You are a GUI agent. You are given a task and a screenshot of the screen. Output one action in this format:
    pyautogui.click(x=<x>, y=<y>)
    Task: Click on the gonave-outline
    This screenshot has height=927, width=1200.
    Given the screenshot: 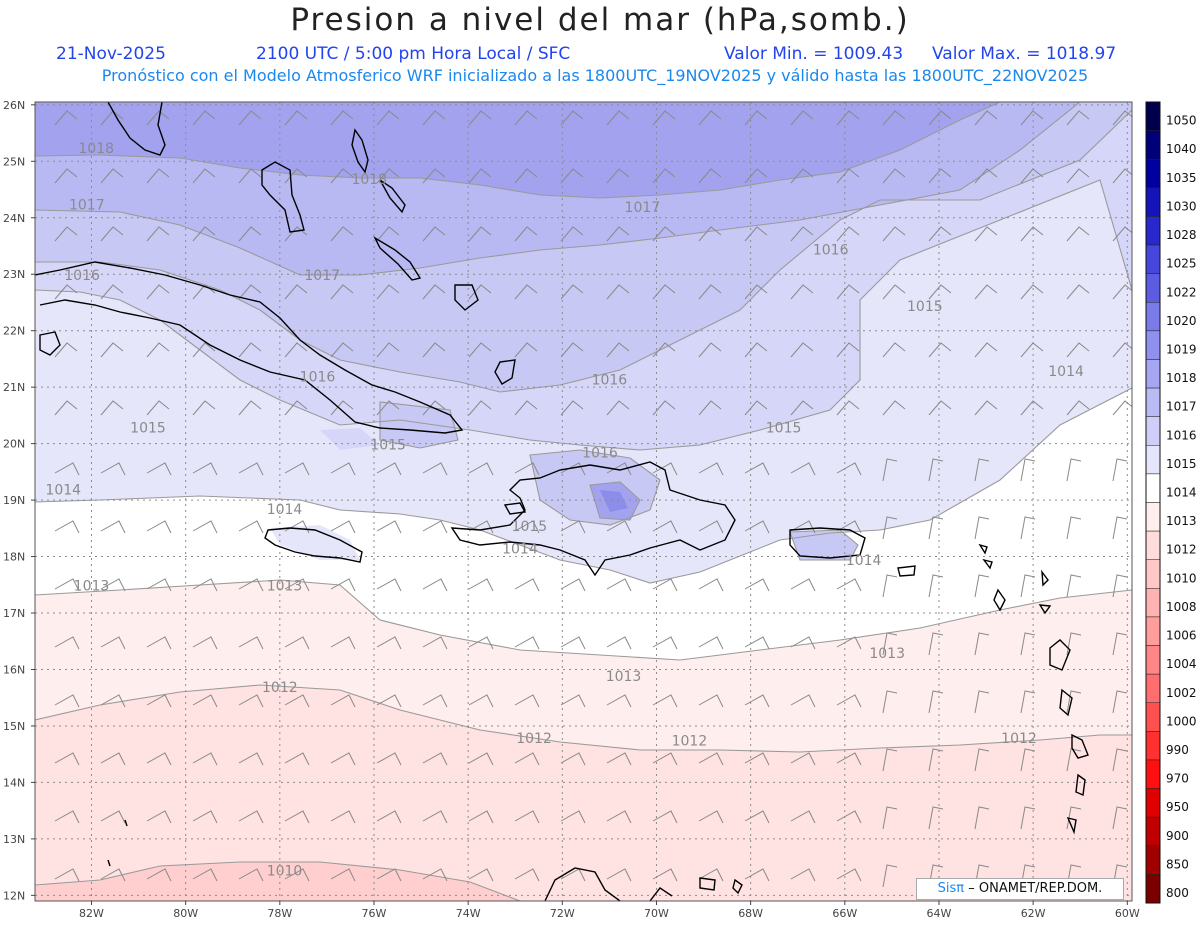 What is the action you would take?
    pyautogui.click(x=515, y=508)
    